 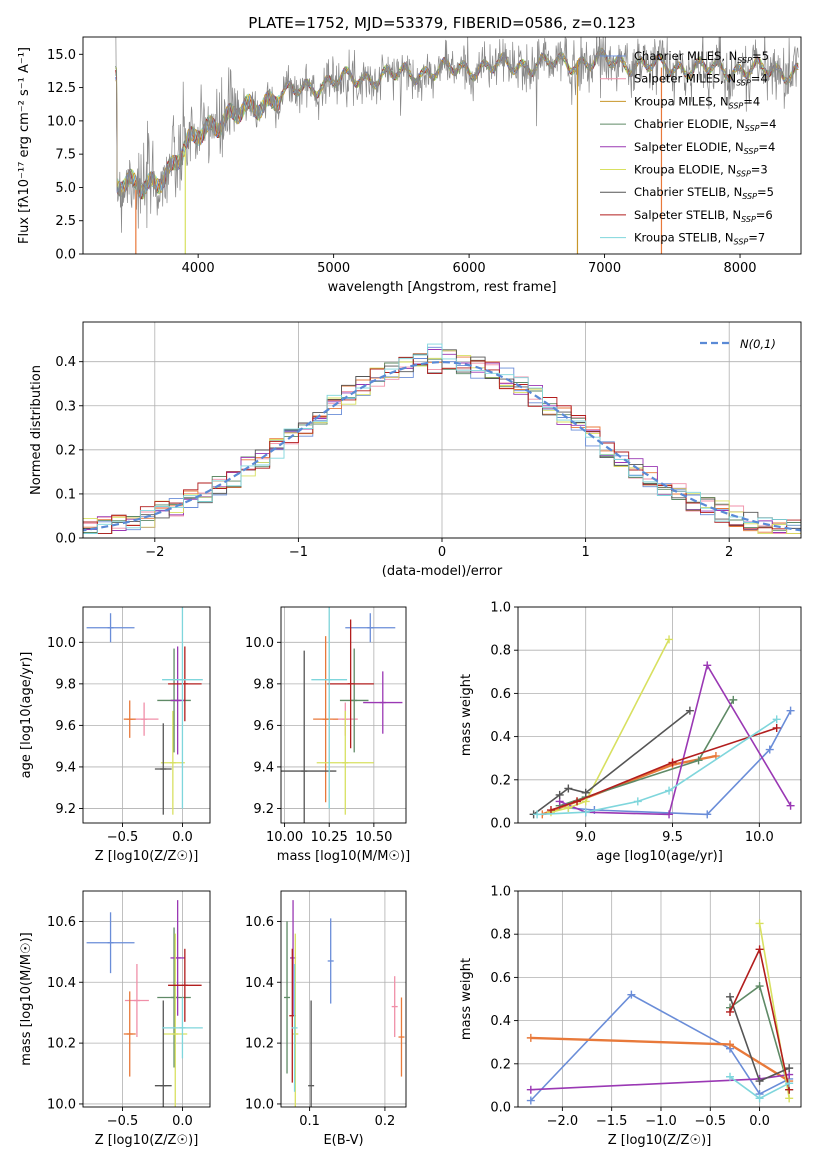 What do you see at coordinates (385, 1121) in the screenshot?
I see `x-tick-label: 0.2` at bounding box center [385, 1121].